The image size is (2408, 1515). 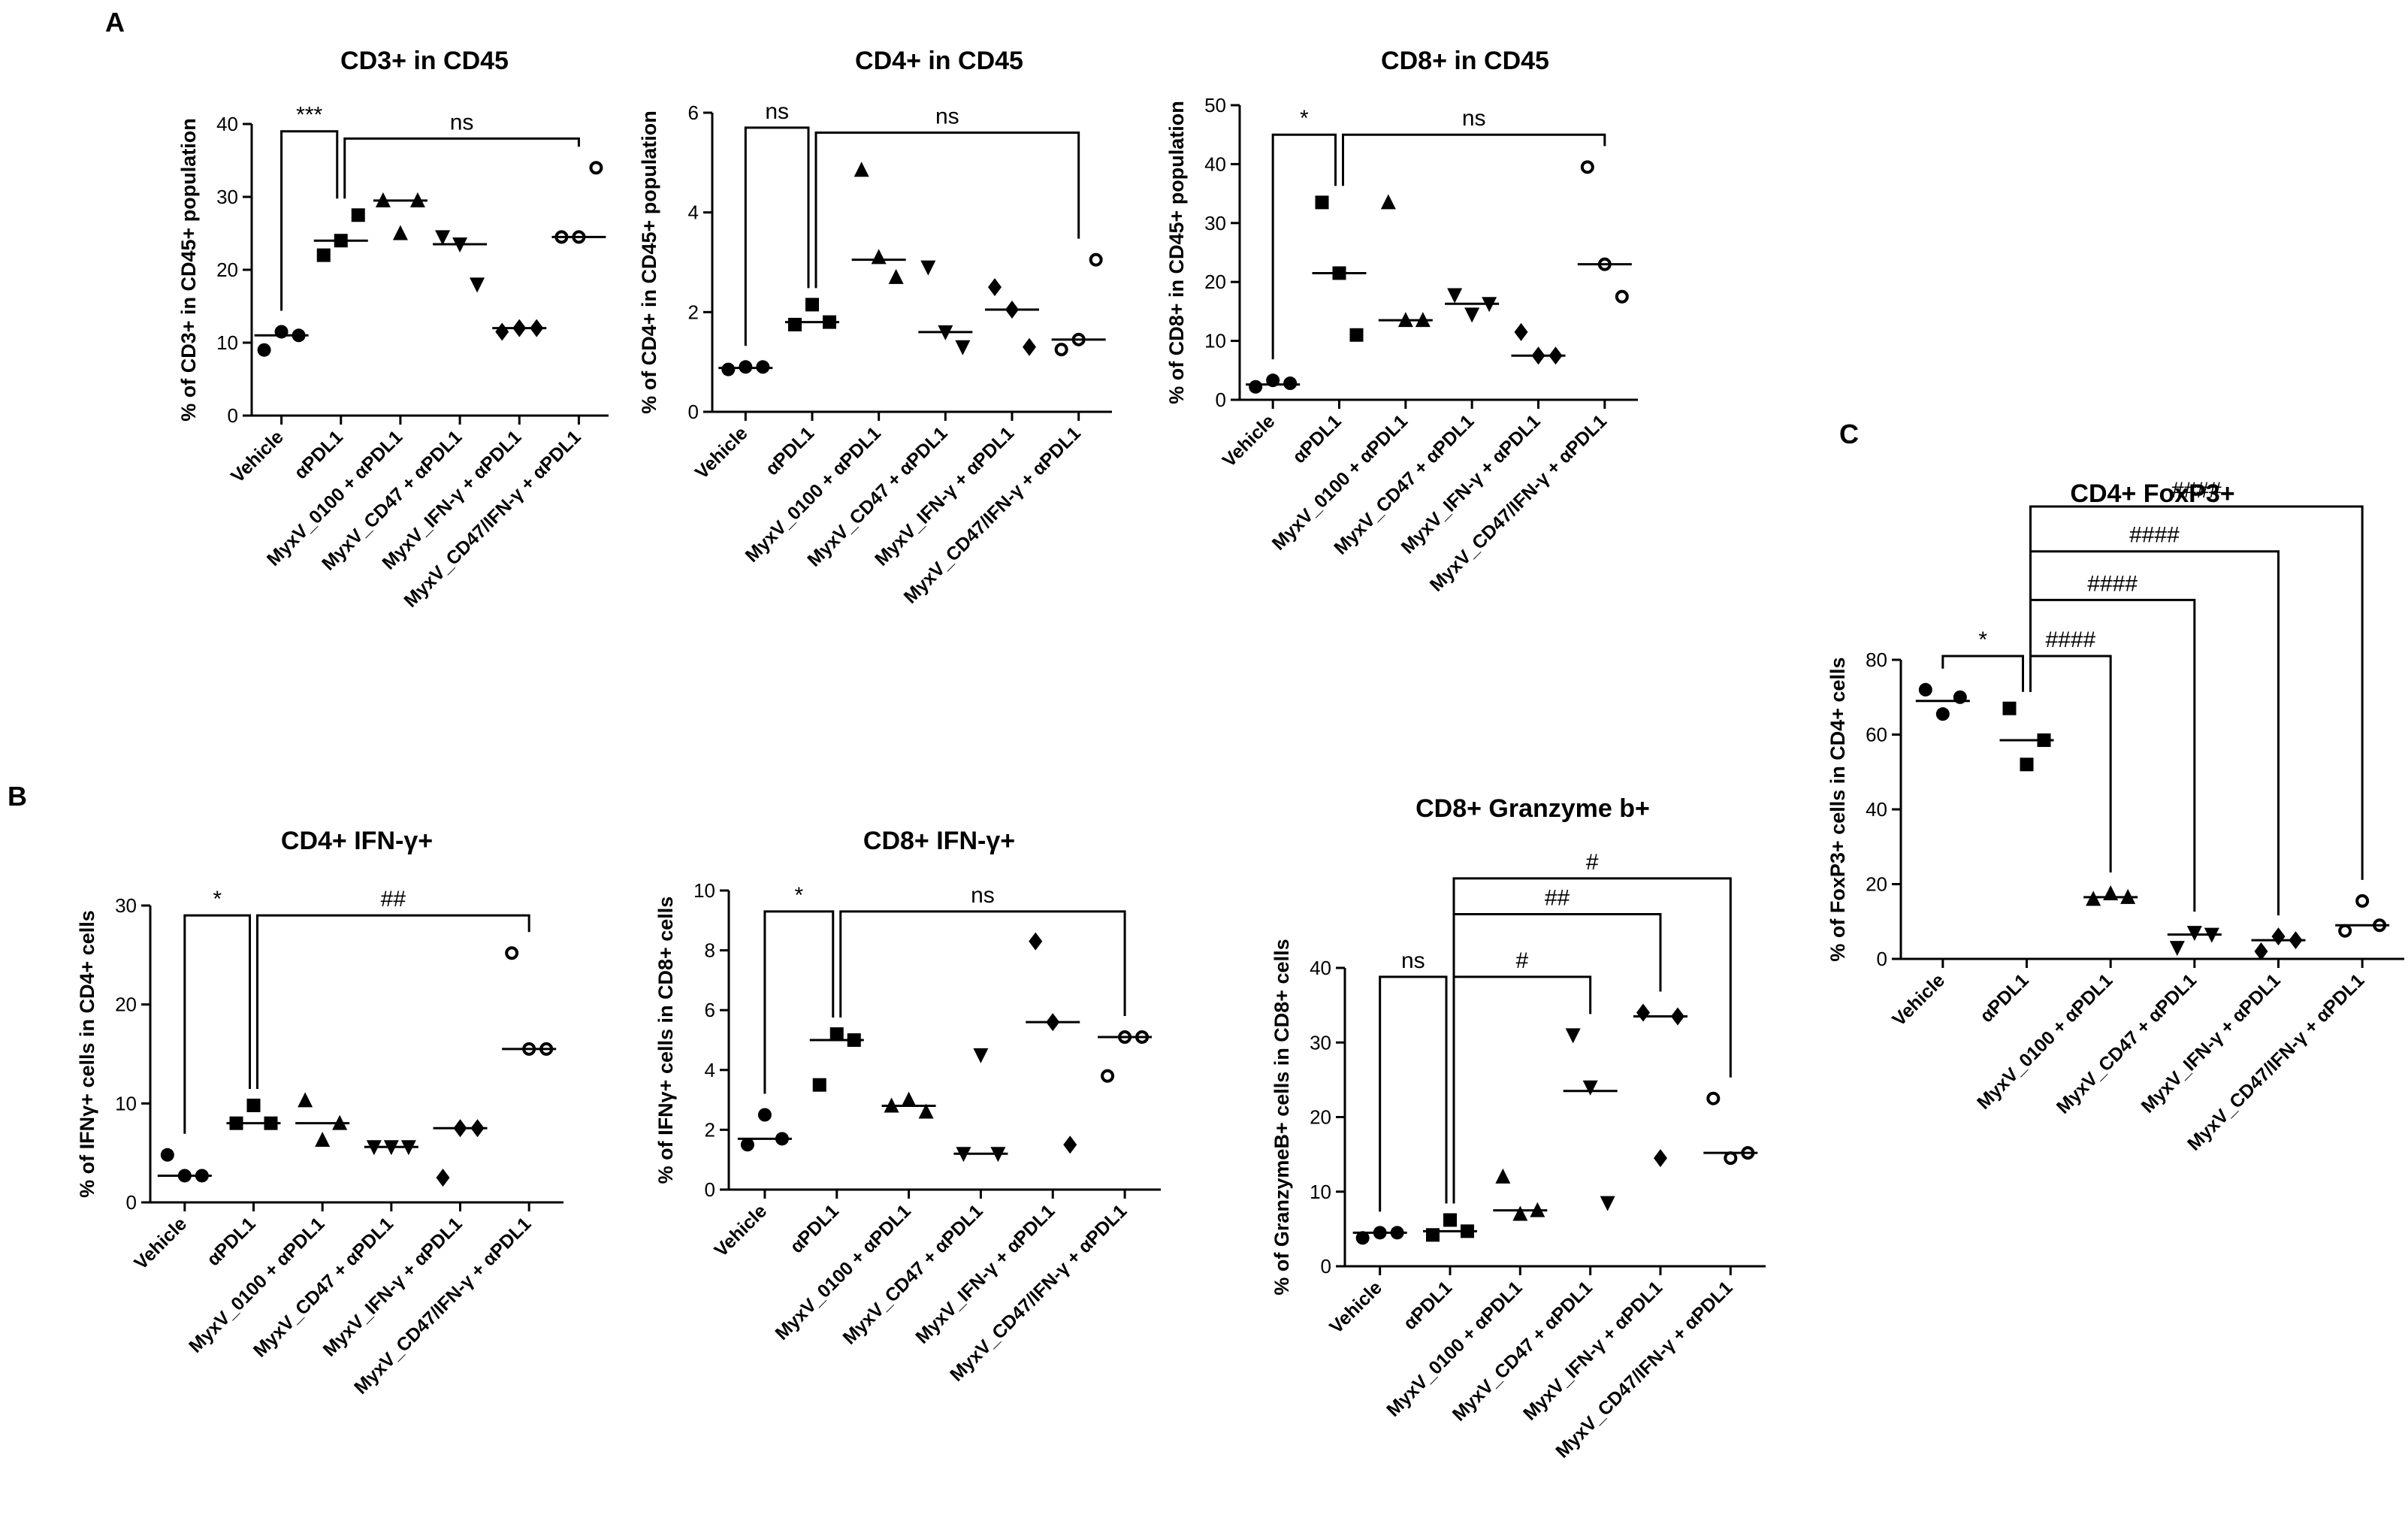 What do you see at coordinates (357, 841) in the screenshot?
I see `chart-title: CD4+ IFN-γ+` at bounding box center [357, 841].